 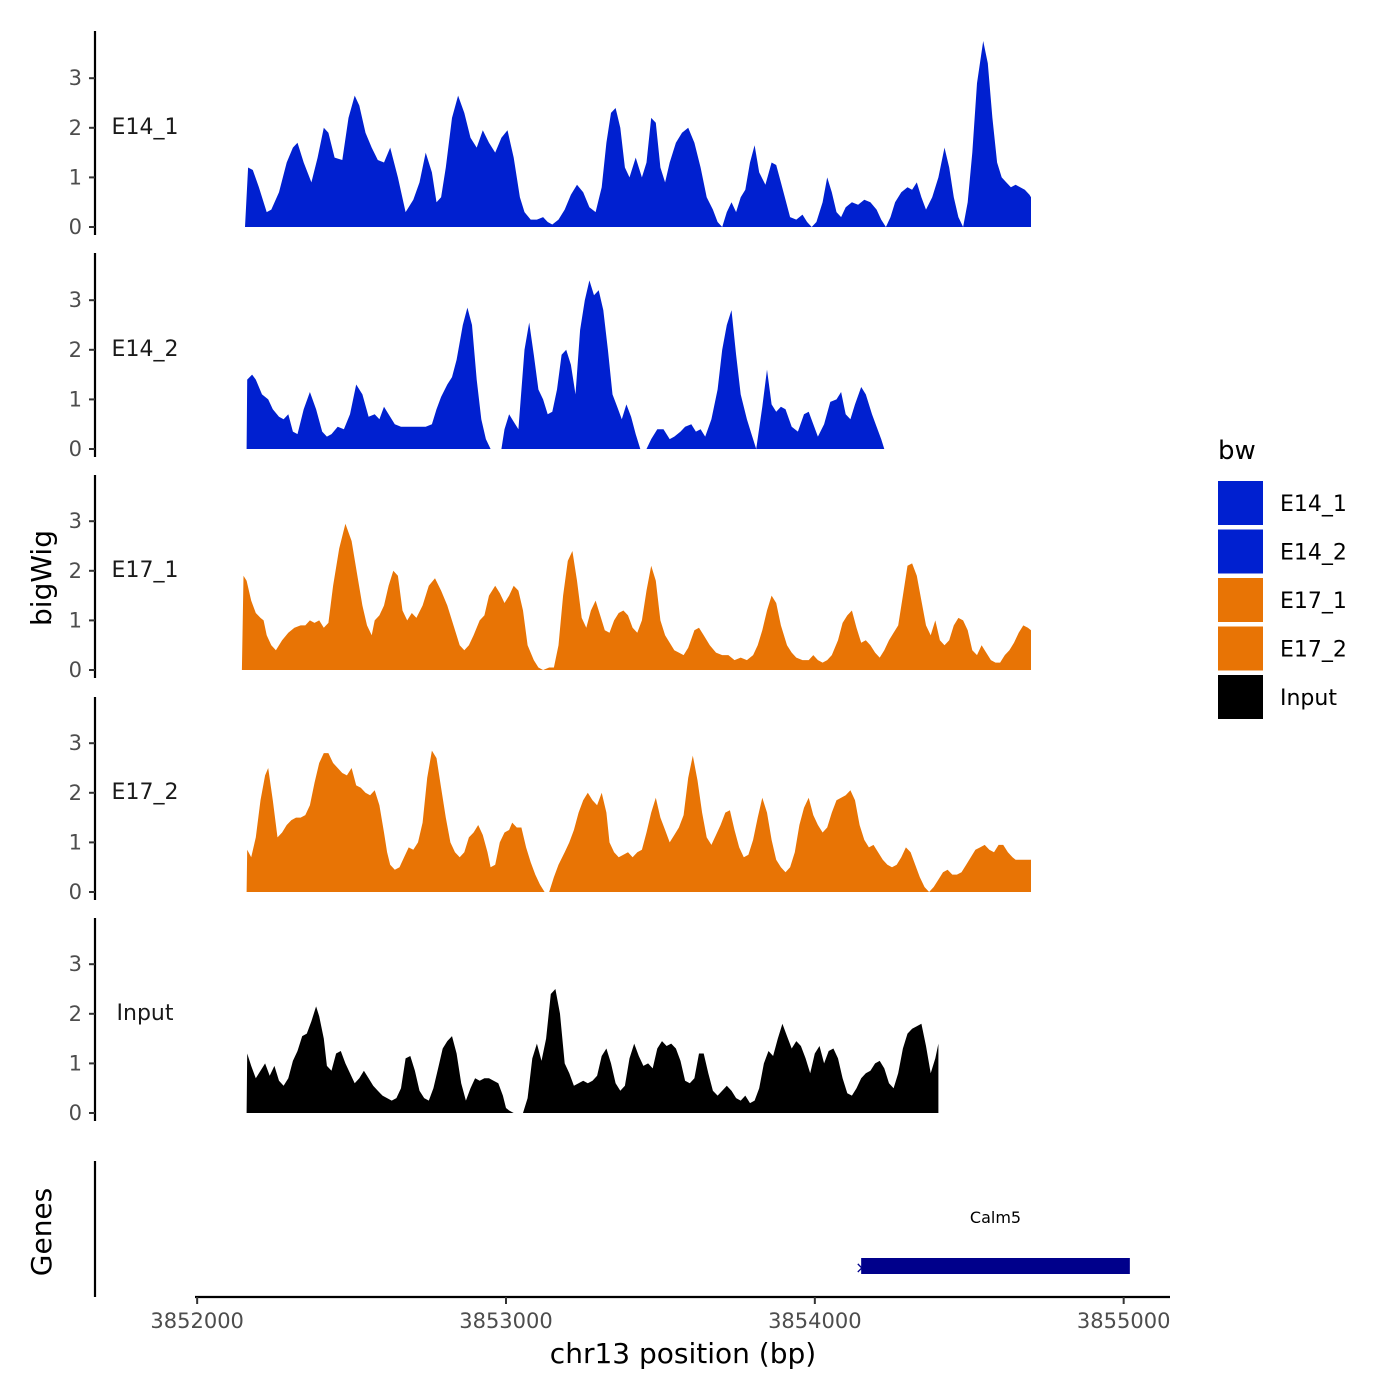 What do you see at coordinates (506, 1321) in the screenshot?
I see `x-tick-label: 3853000` at bounding box center [506, 1321].